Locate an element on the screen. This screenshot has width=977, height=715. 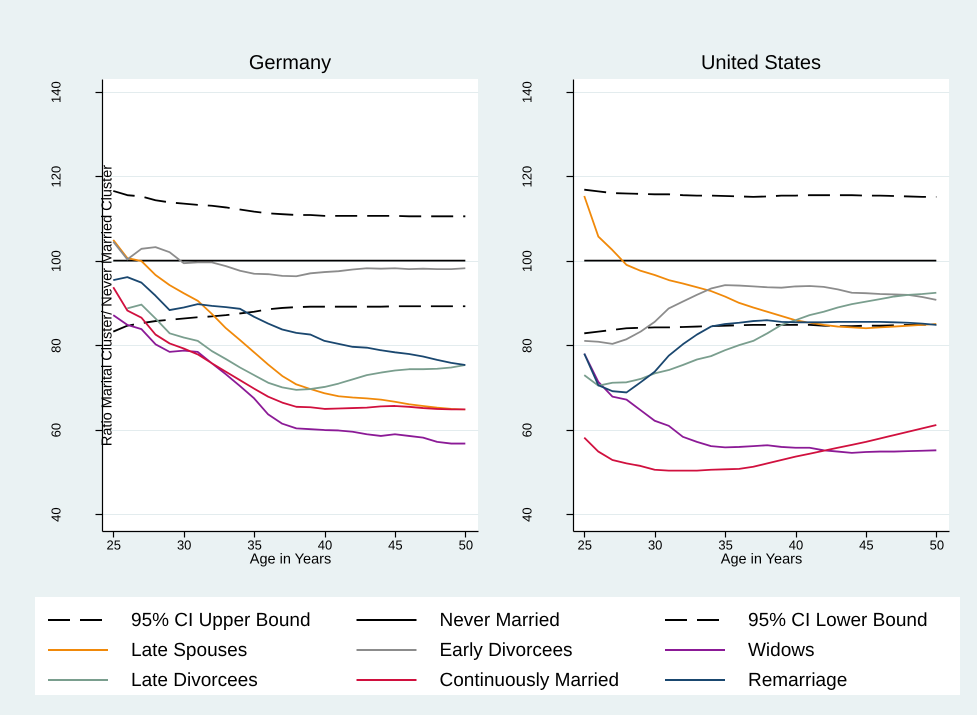
legend-label: Widows is located at coordinates (781, 650).